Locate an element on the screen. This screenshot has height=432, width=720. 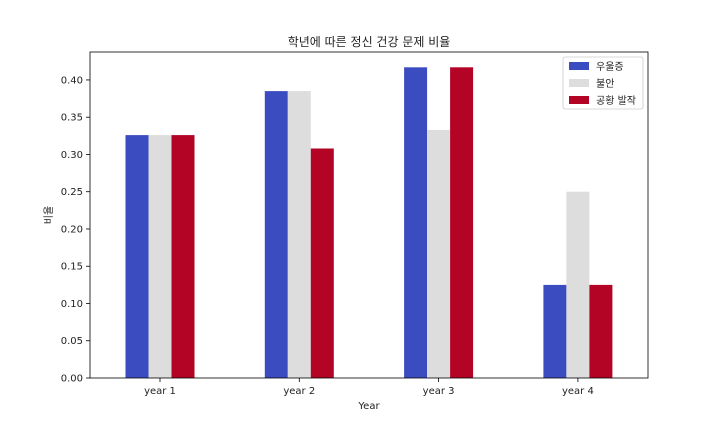
legend-label: 불안 is located at coordinates (605, 84).